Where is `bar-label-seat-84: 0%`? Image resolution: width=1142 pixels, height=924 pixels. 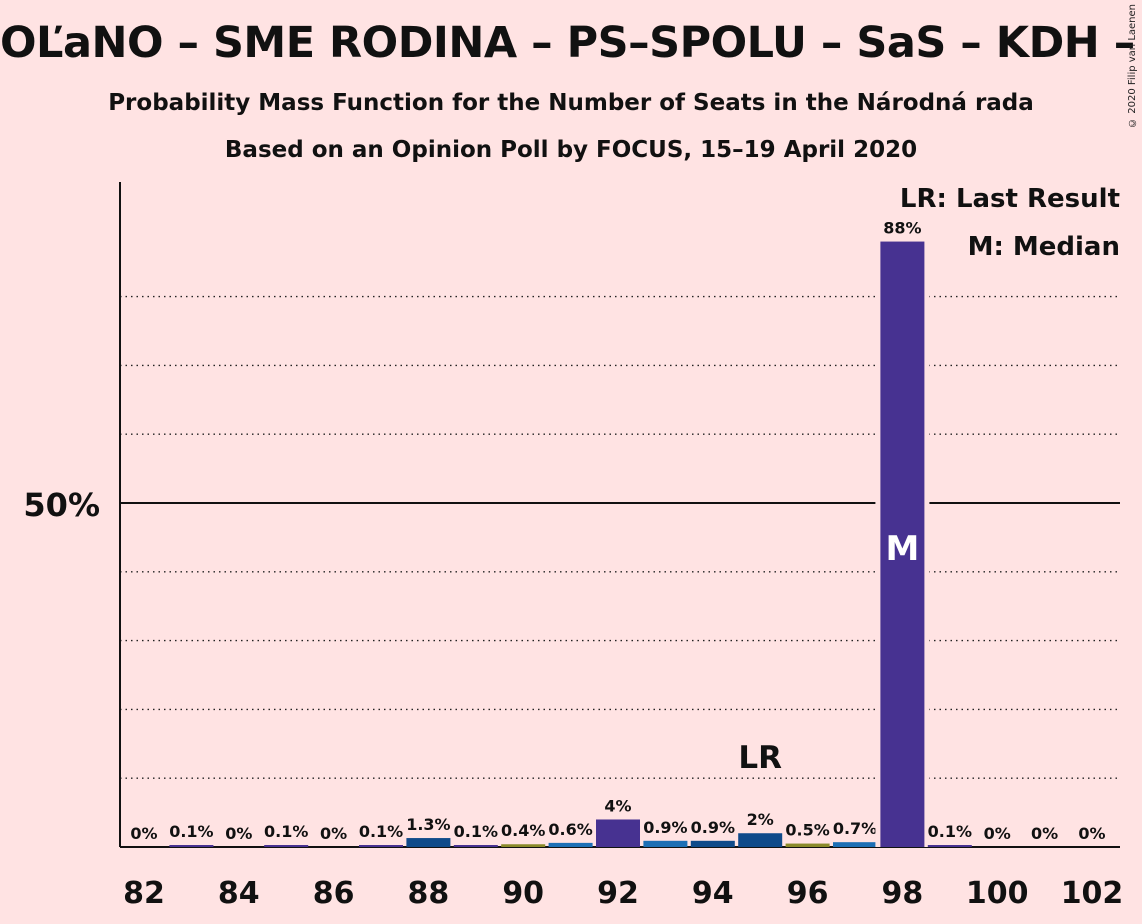
bar-label-seat-84: 0% is located at coordinates (238, 833).